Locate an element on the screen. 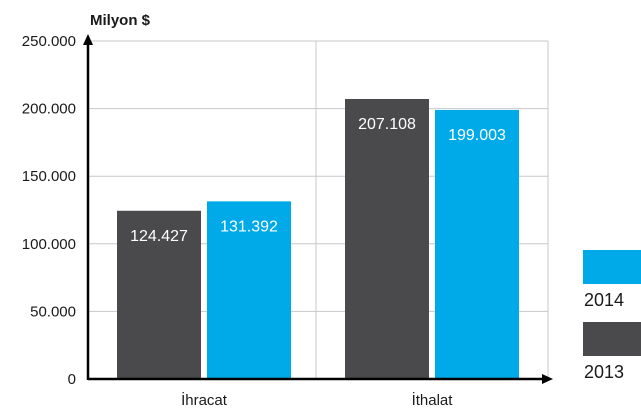  x-tick-label: İthalat is located at coordinates (433, 400).